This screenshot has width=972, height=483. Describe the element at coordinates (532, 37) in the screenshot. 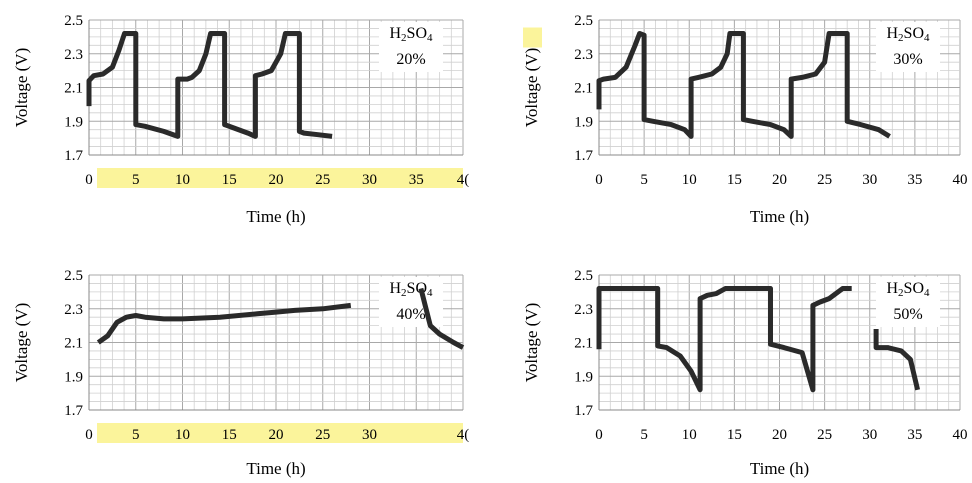

I see `y-label-highlight` at that location.